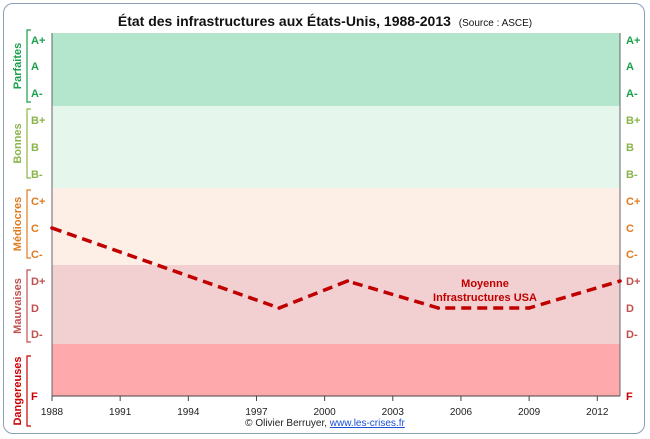 The height and width of the screenshot is (439, 650). Describe the element at coordinates (34, 397) in the screenshot. I see `grade-label-left: F` at that location.